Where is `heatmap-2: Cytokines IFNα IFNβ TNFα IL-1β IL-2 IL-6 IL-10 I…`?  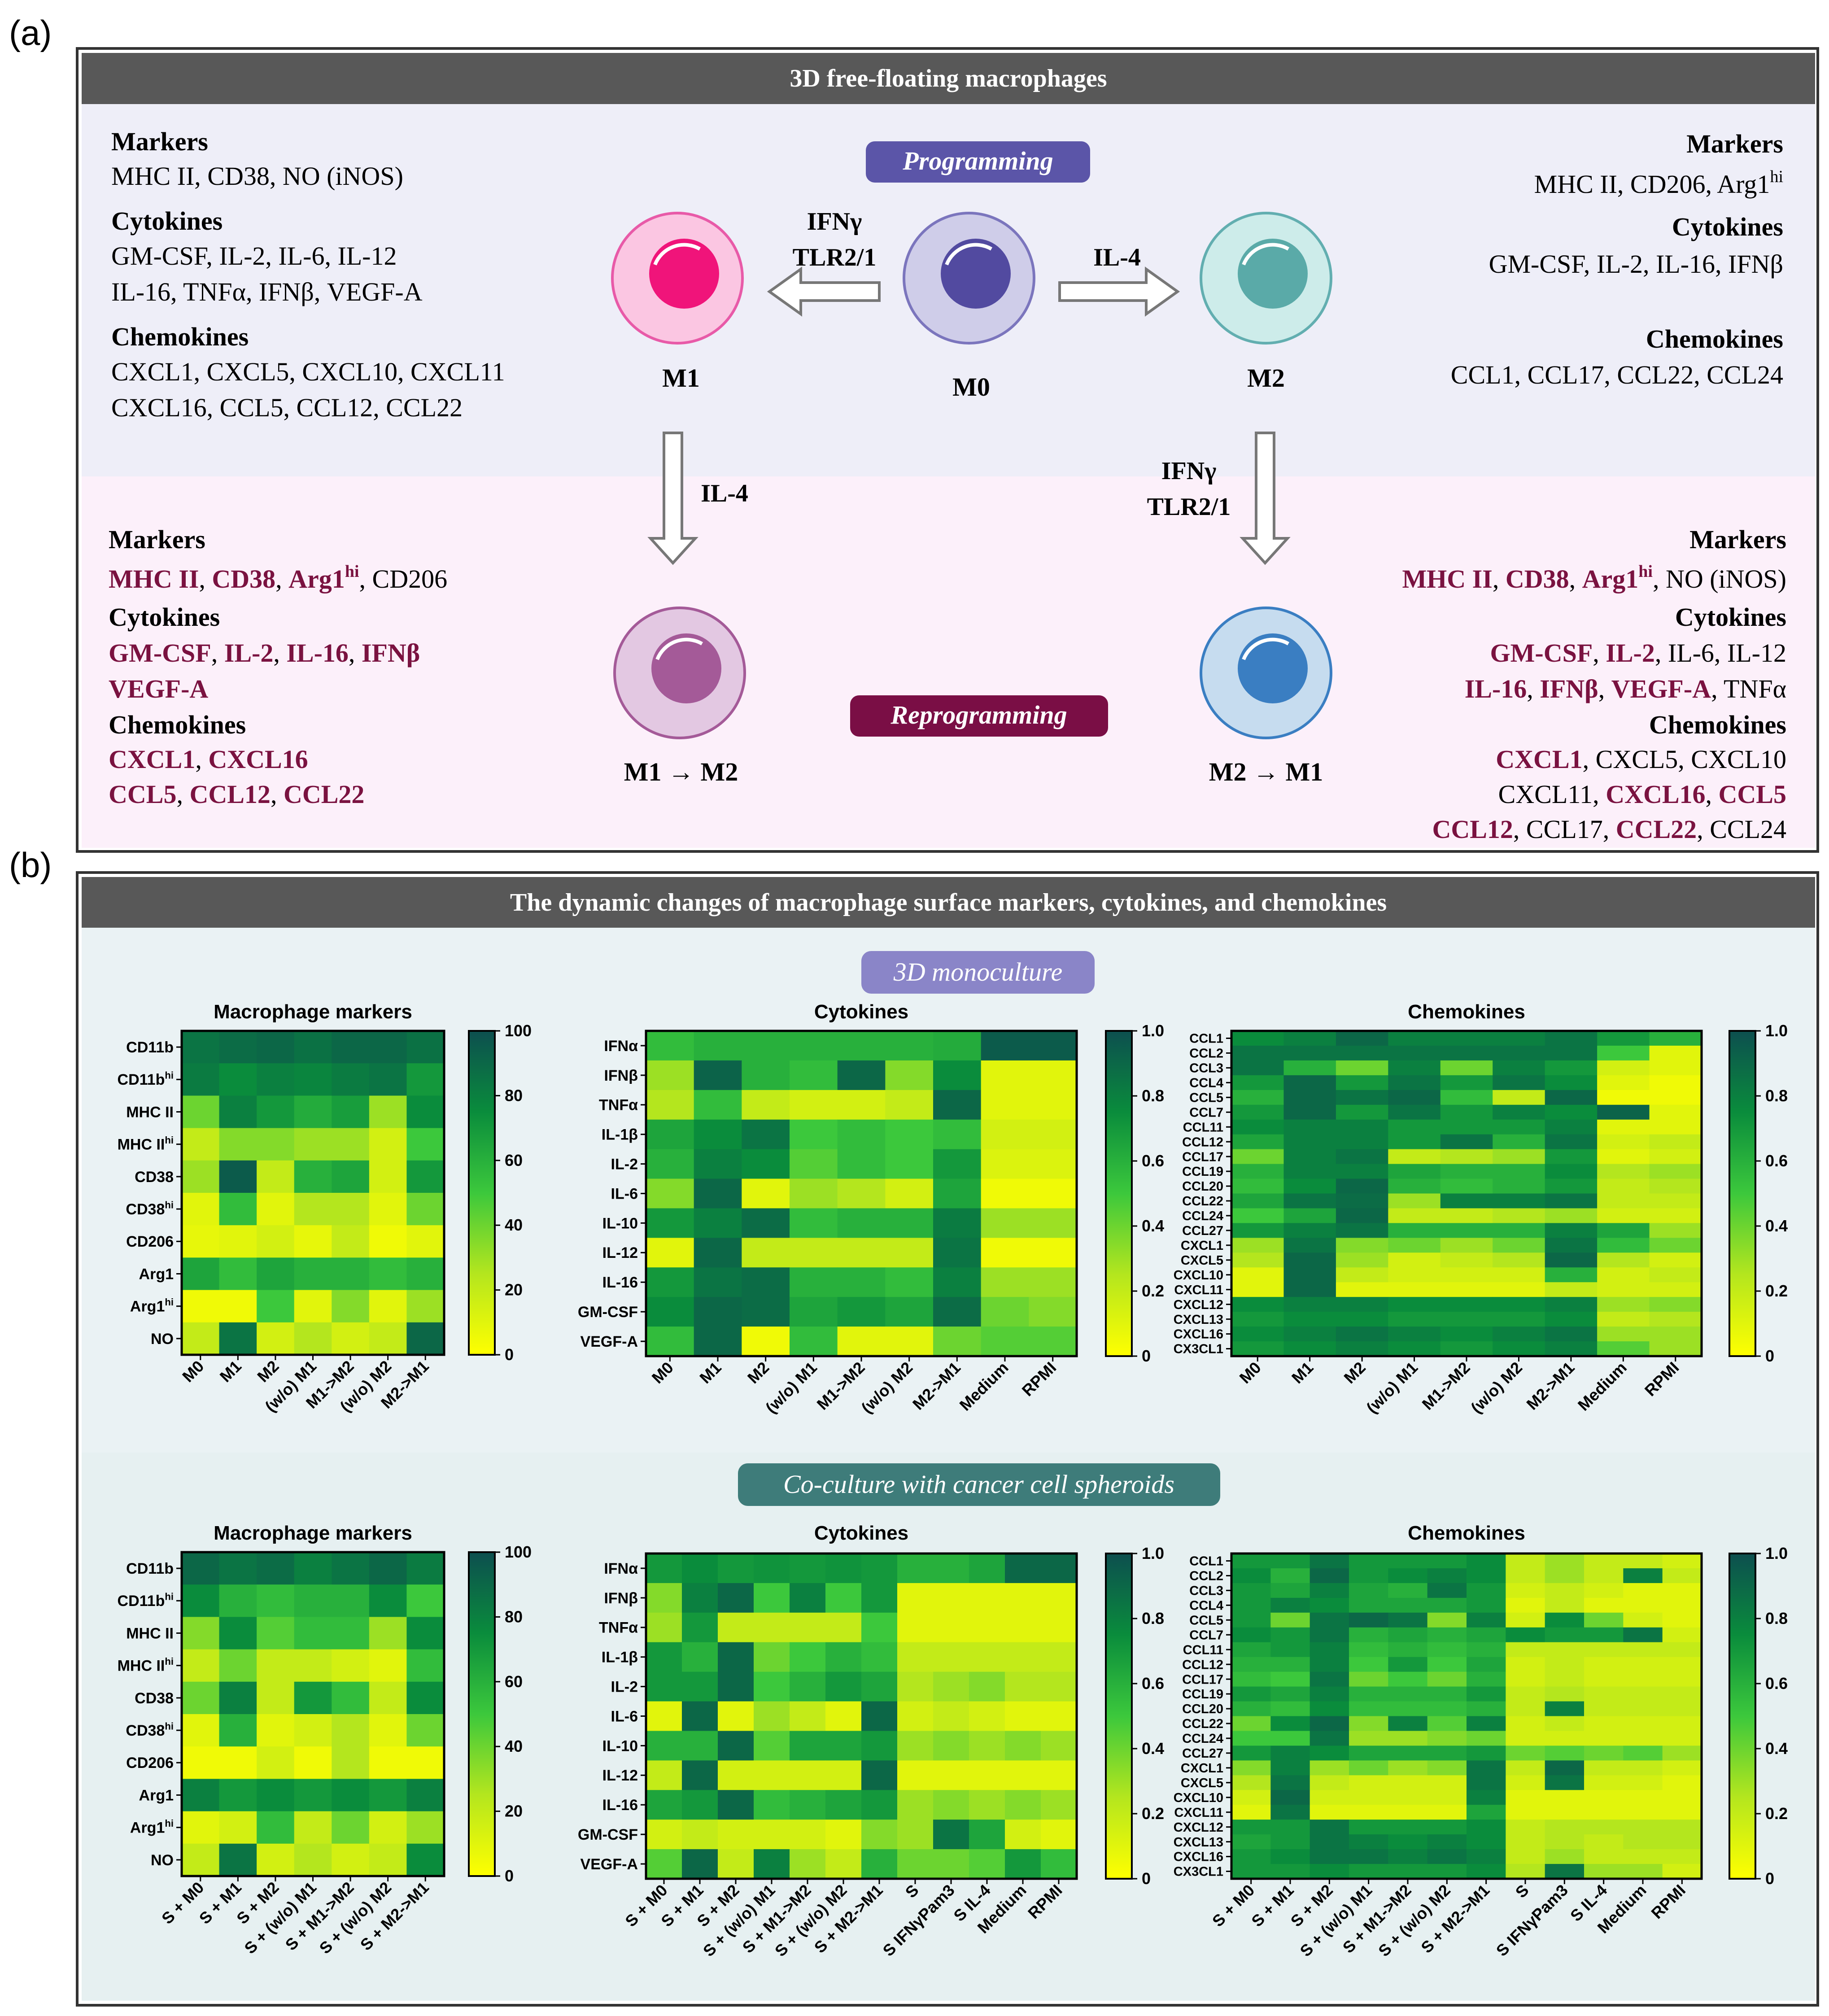
heatmap-2: Cytokines IFNα IFNβ TNFα IL-1β IL-2 IL-6 IL-10 I… is located at coordinates (871, 1209).